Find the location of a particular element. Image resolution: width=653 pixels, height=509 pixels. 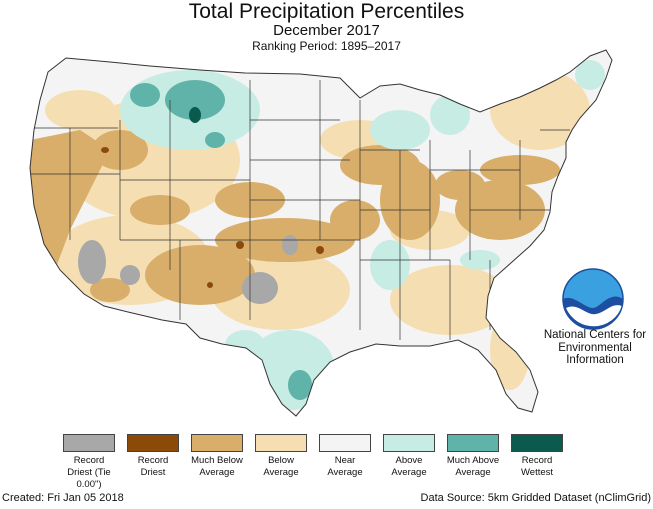

legend-item: Record Driest is located at coordinates (153, 456).